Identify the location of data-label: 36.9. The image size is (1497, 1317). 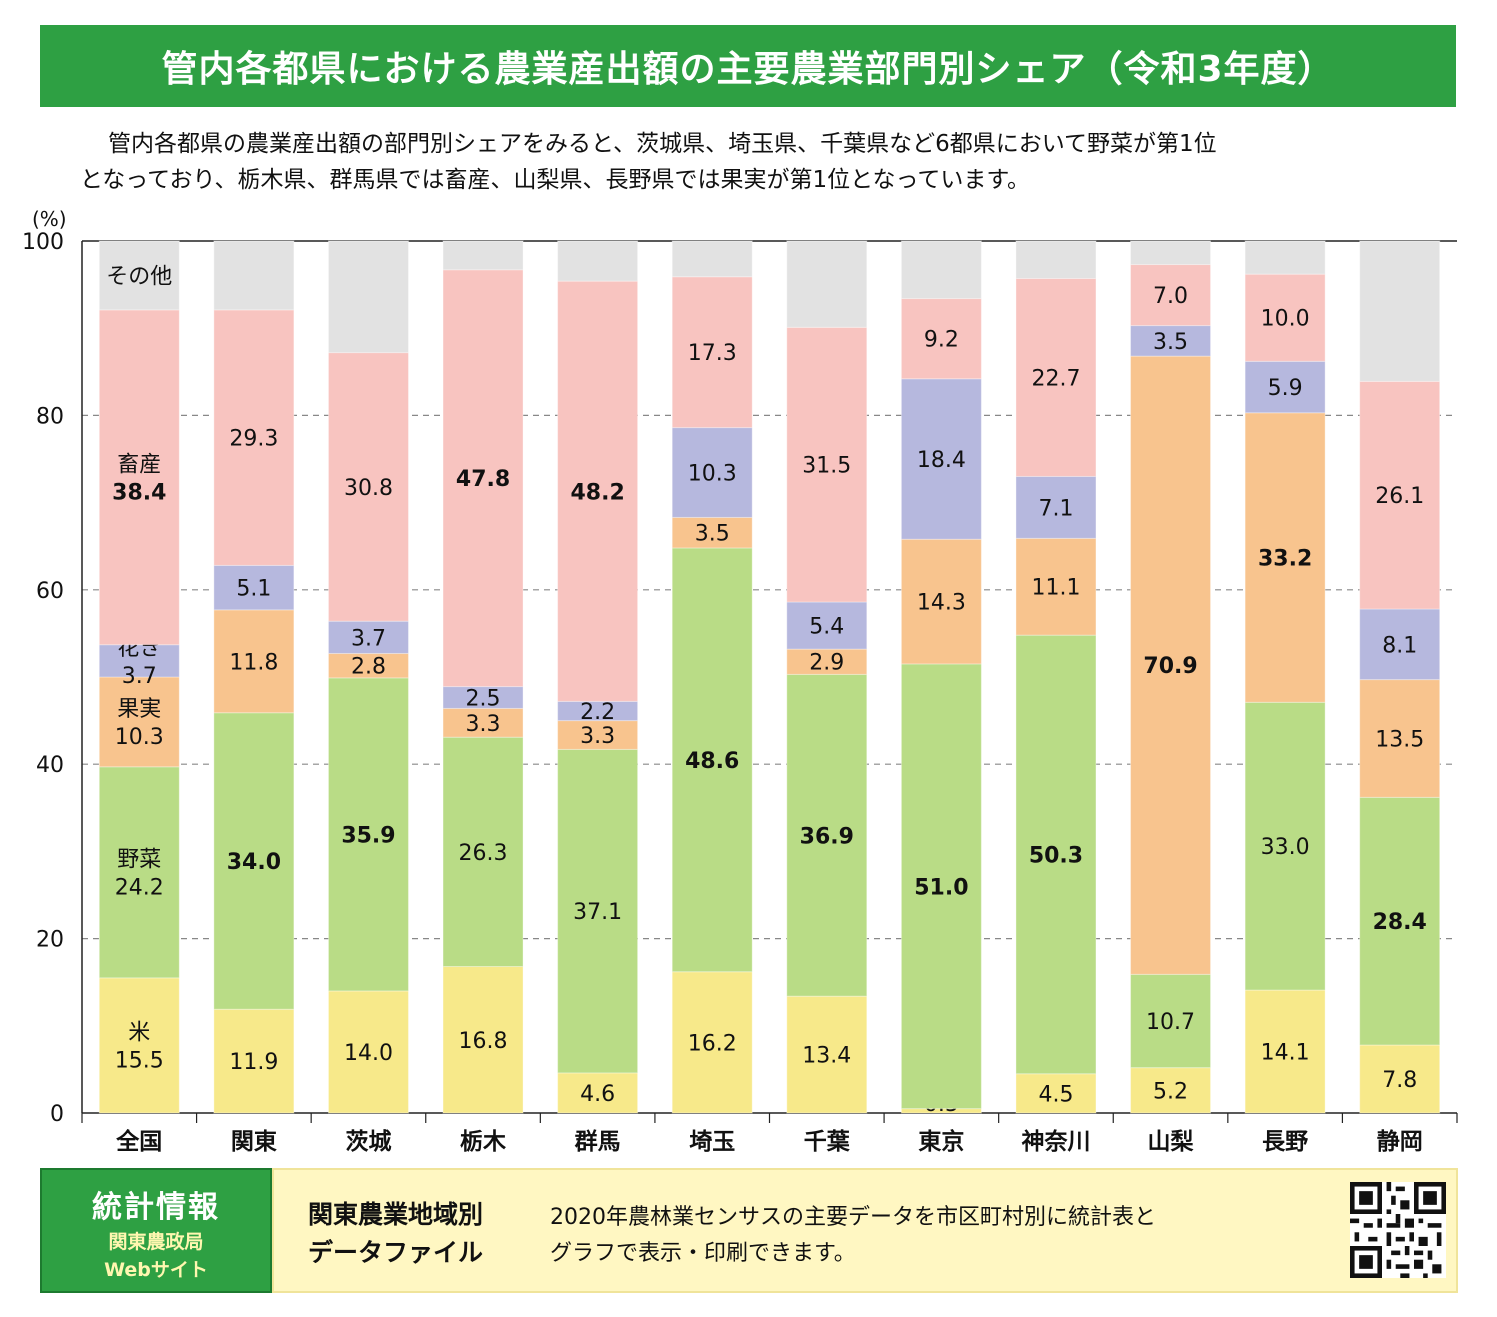
(827, 836).